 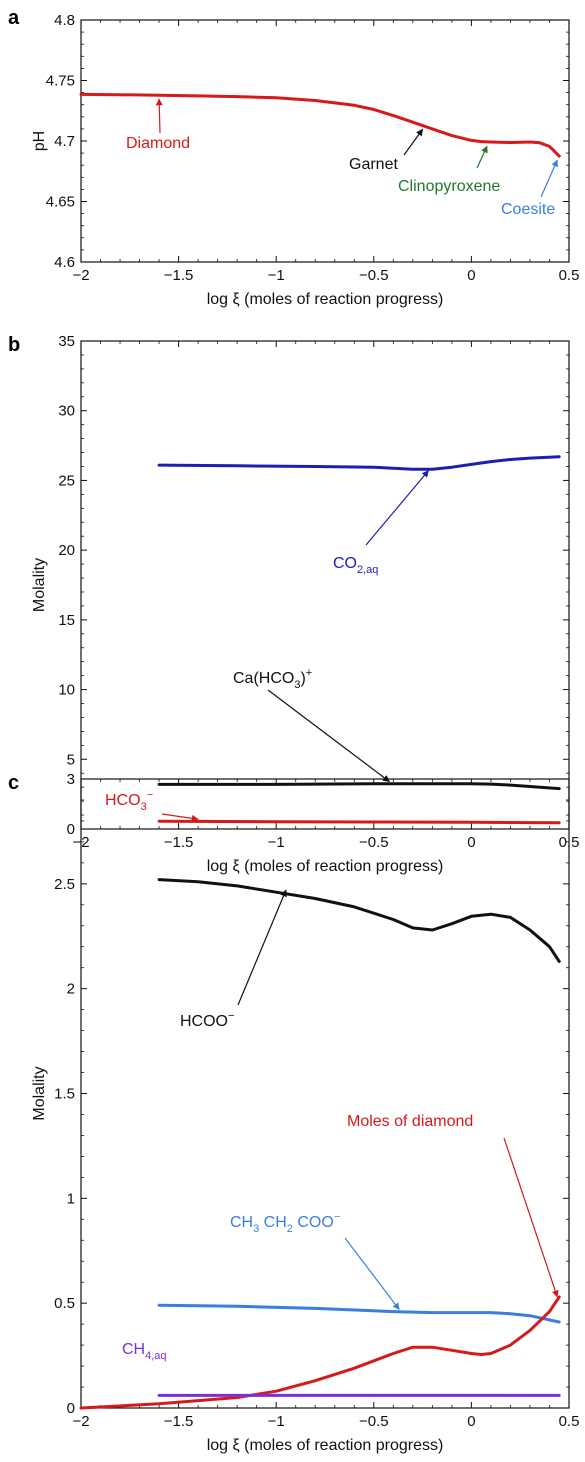 What do you see at coordinates (60, 81) in the screenshot?
I see `y-tick-label: 4.75` at bounding box center [60, 81].